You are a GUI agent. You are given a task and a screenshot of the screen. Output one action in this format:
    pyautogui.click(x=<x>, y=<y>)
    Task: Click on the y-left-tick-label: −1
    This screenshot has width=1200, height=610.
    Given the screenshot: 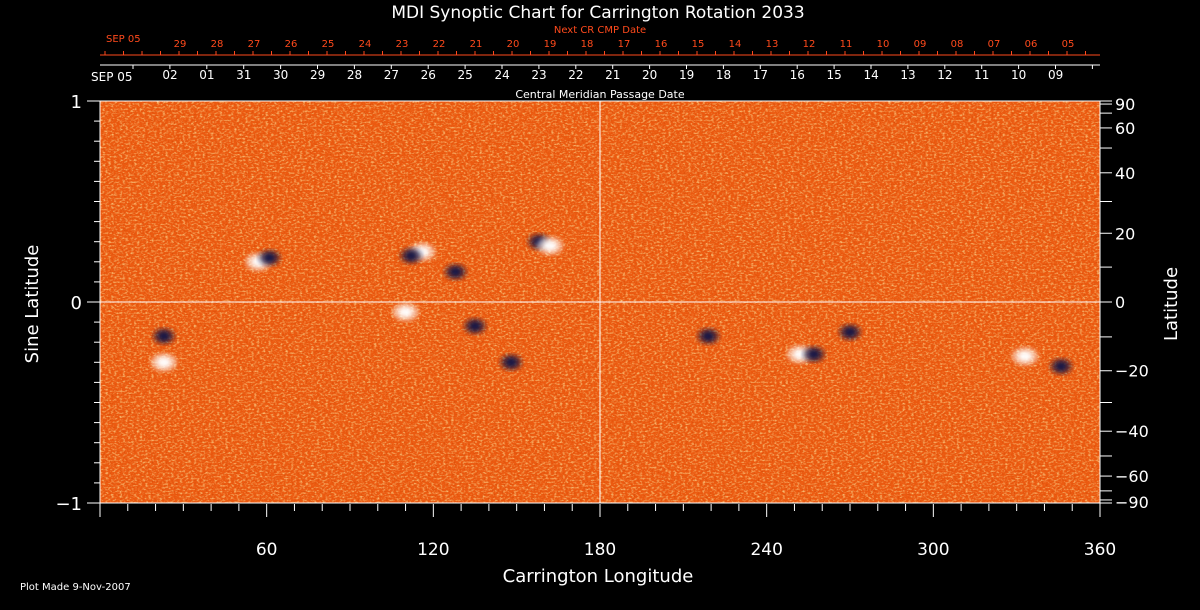 What is the action you would take?
    pyautogui.click(x=68, y=504)
    